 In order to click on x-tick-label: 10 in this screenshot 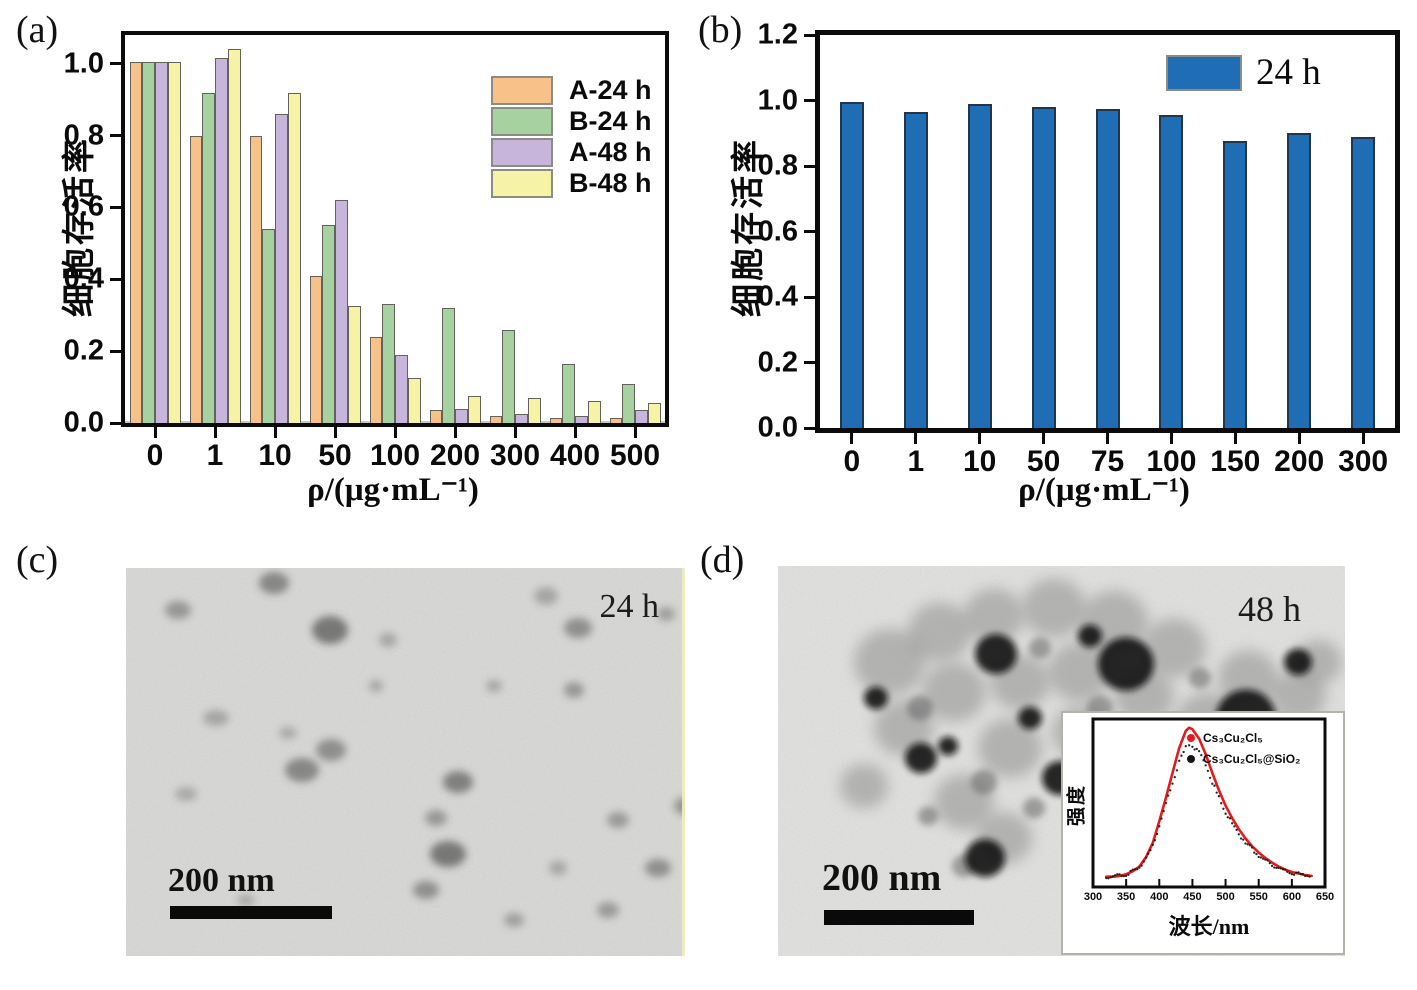, I will do `click(980, 461)`.